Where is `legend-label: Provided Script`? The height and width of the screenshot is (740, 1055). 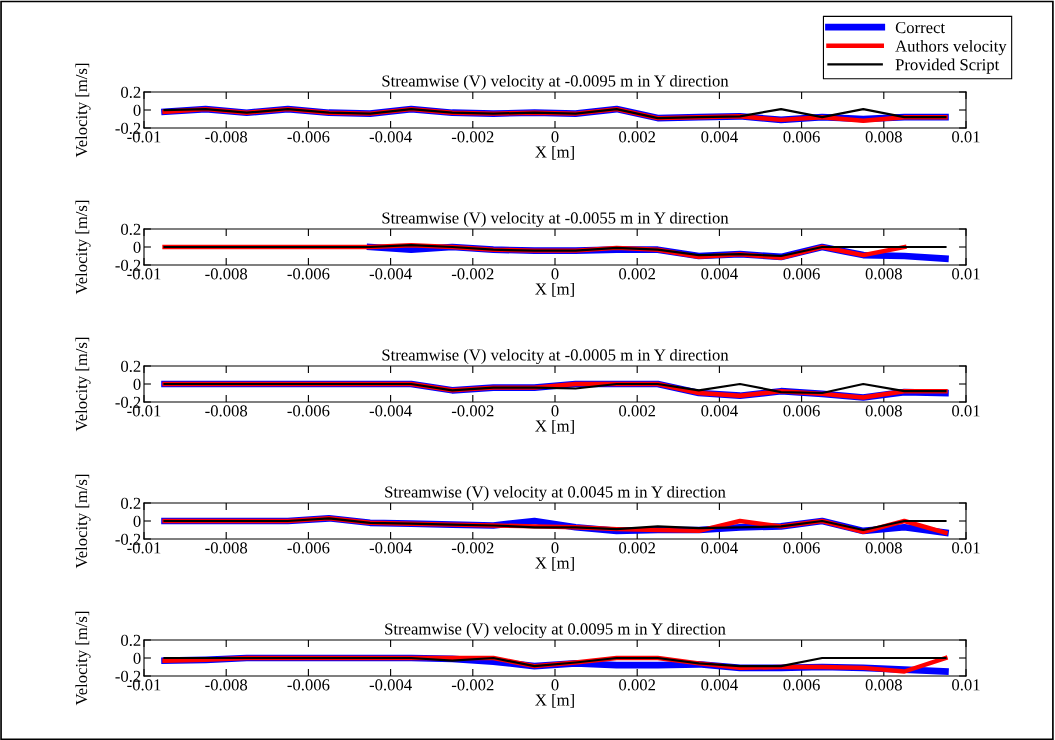 legend-label: Provided Script is located at coordinates (947, 66).